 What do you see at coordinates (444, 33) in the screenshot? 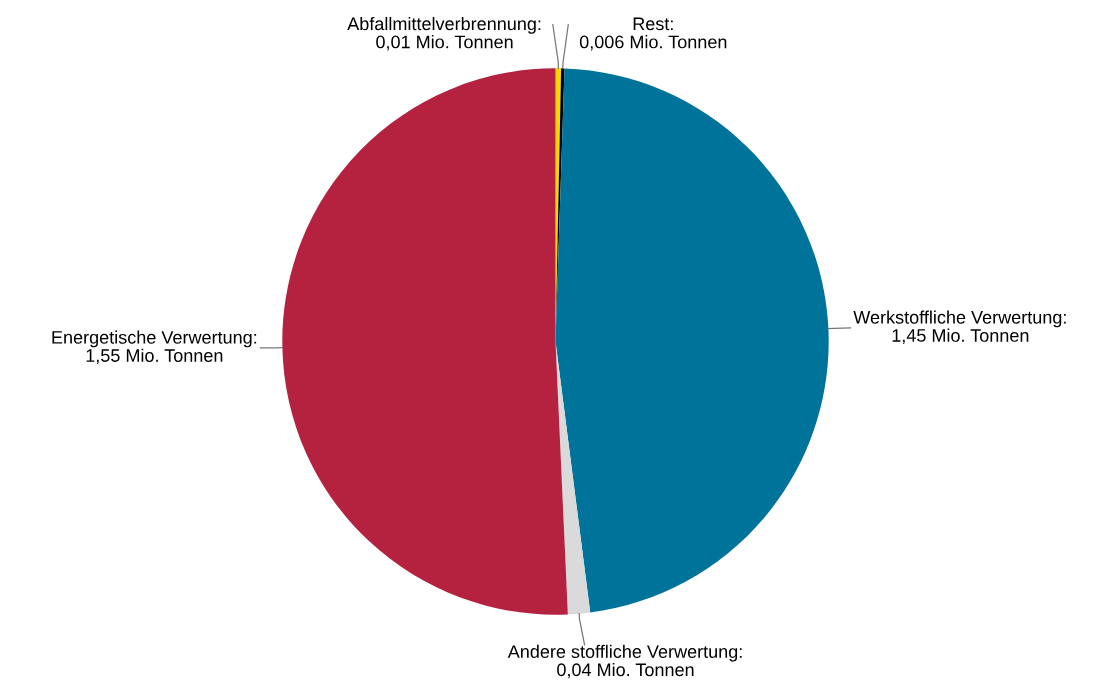
I see `slice-label: Abfallmittelverbrennung: 0,01 Mio. Tonnen` at bounding box center [444, 33].